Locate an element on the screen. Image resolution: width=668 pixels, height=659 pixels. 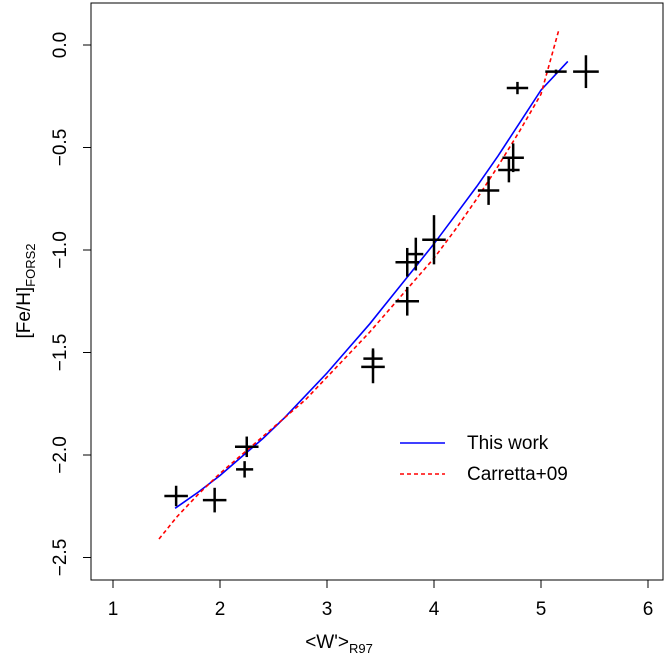
y-axis-title-sub: FORS2 is located at coordinates (30, 264).